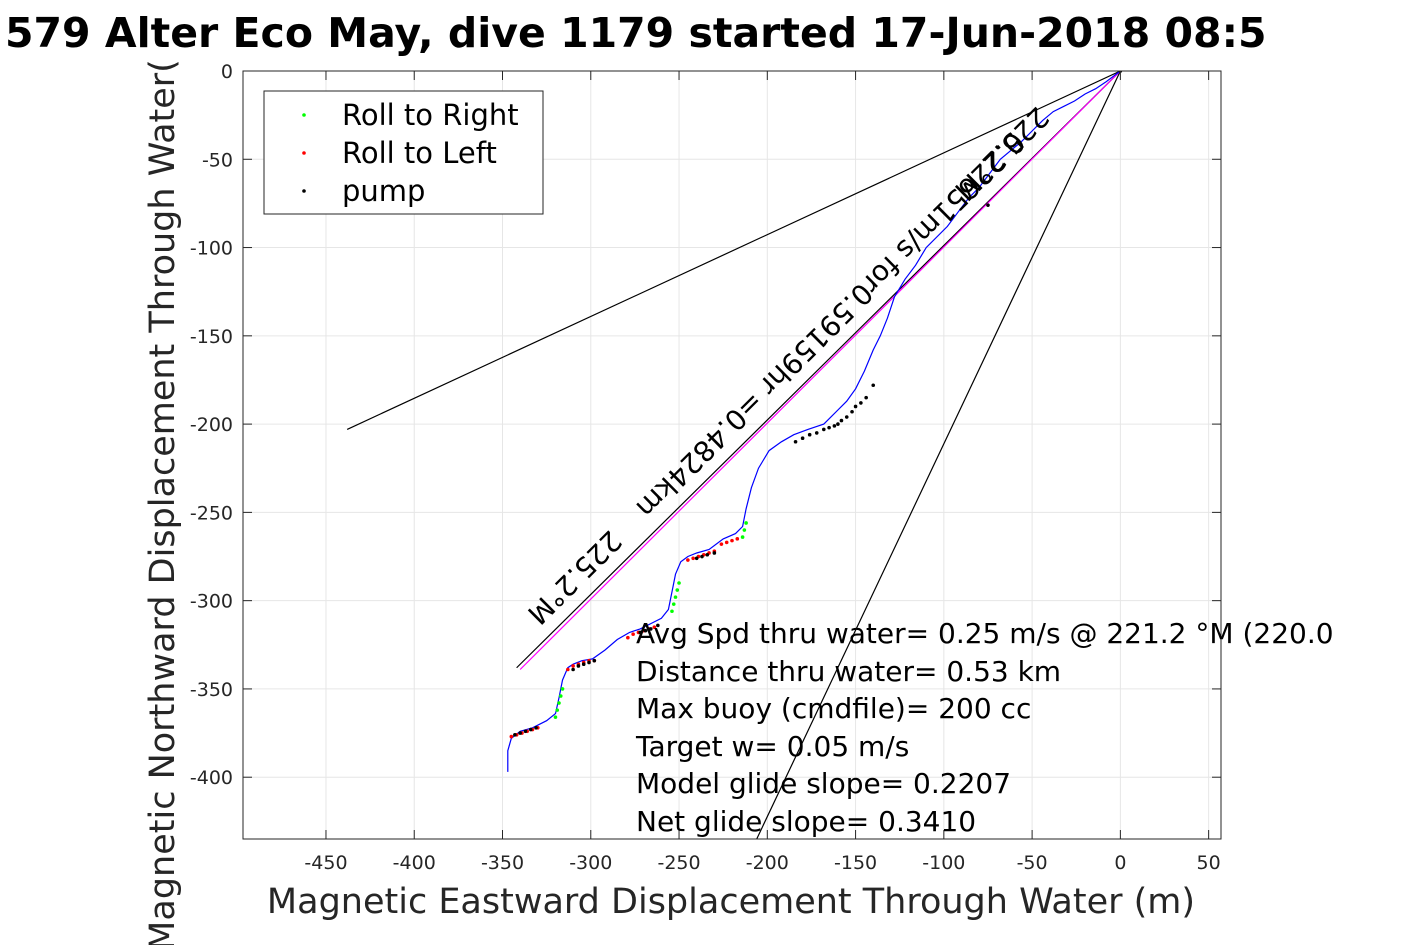  Describe the element at coordinates (590, 863) in the screenshot. I see `x-tick-label: -300` at that location.